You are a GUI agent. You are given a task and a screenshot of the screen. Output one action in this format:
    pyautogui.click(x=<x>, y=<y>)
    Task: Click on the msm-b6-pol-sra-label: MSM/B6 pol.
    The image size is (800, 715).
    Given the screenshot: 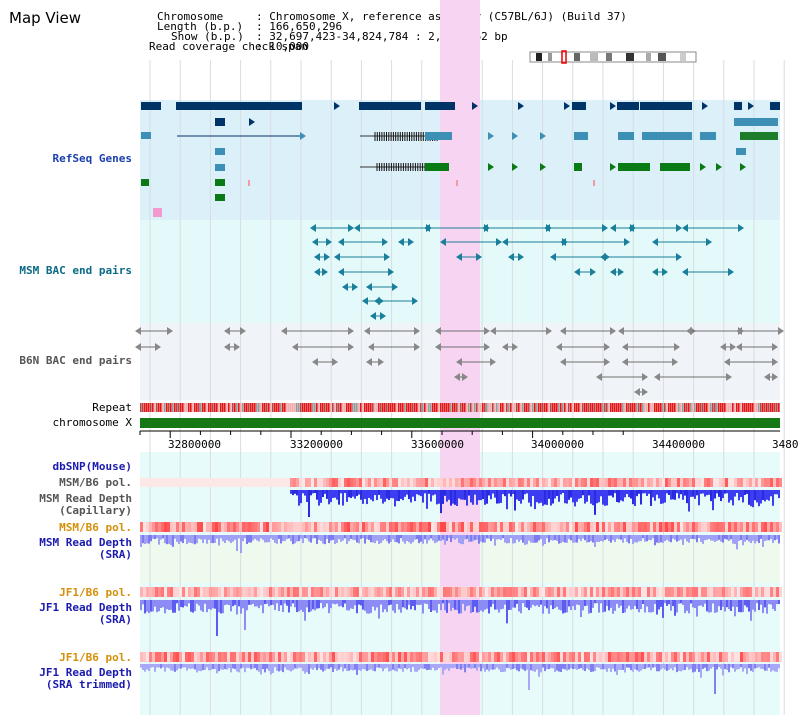 What is the action you would take?
    pyautogui.click(x=95, y=527)
    